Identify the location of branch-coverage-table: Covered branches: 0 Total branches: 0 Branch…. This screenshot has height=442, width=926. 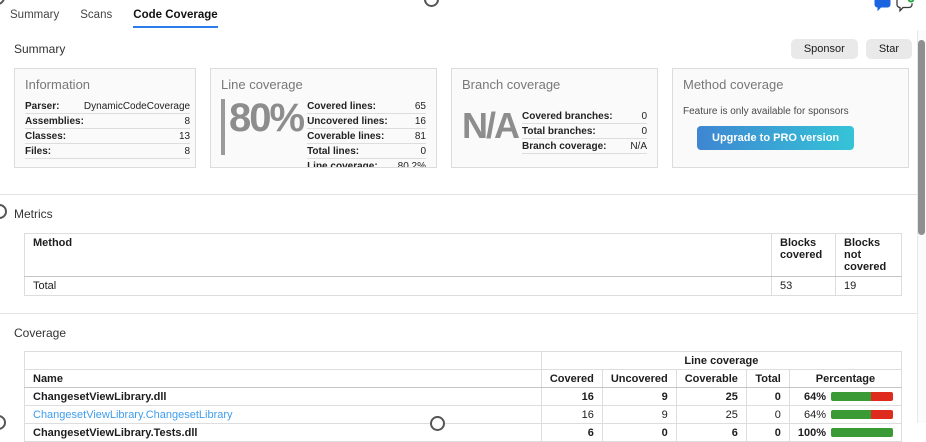
(584, 131).